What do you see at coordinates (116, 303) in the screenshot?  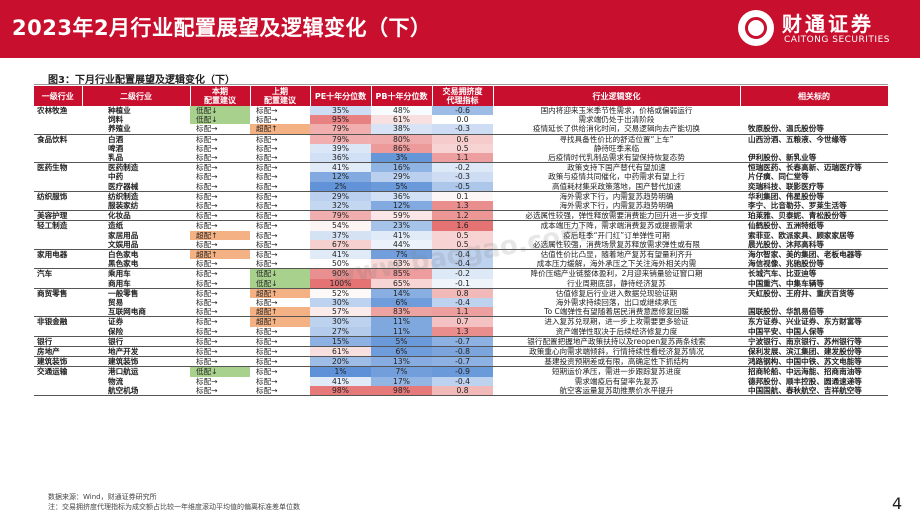 I see `level2-industry: 贸易` at bounding box center [116, 303].